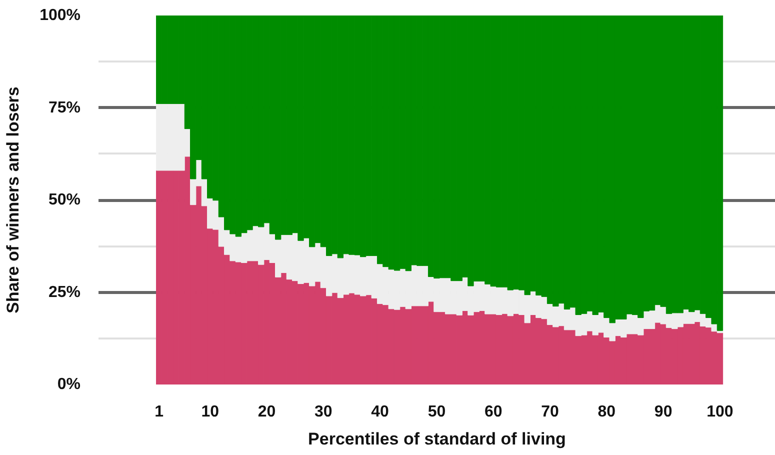 This screenshot has width=775, height=455. I want to click on x-tick-label: 20, so click(267, 412).